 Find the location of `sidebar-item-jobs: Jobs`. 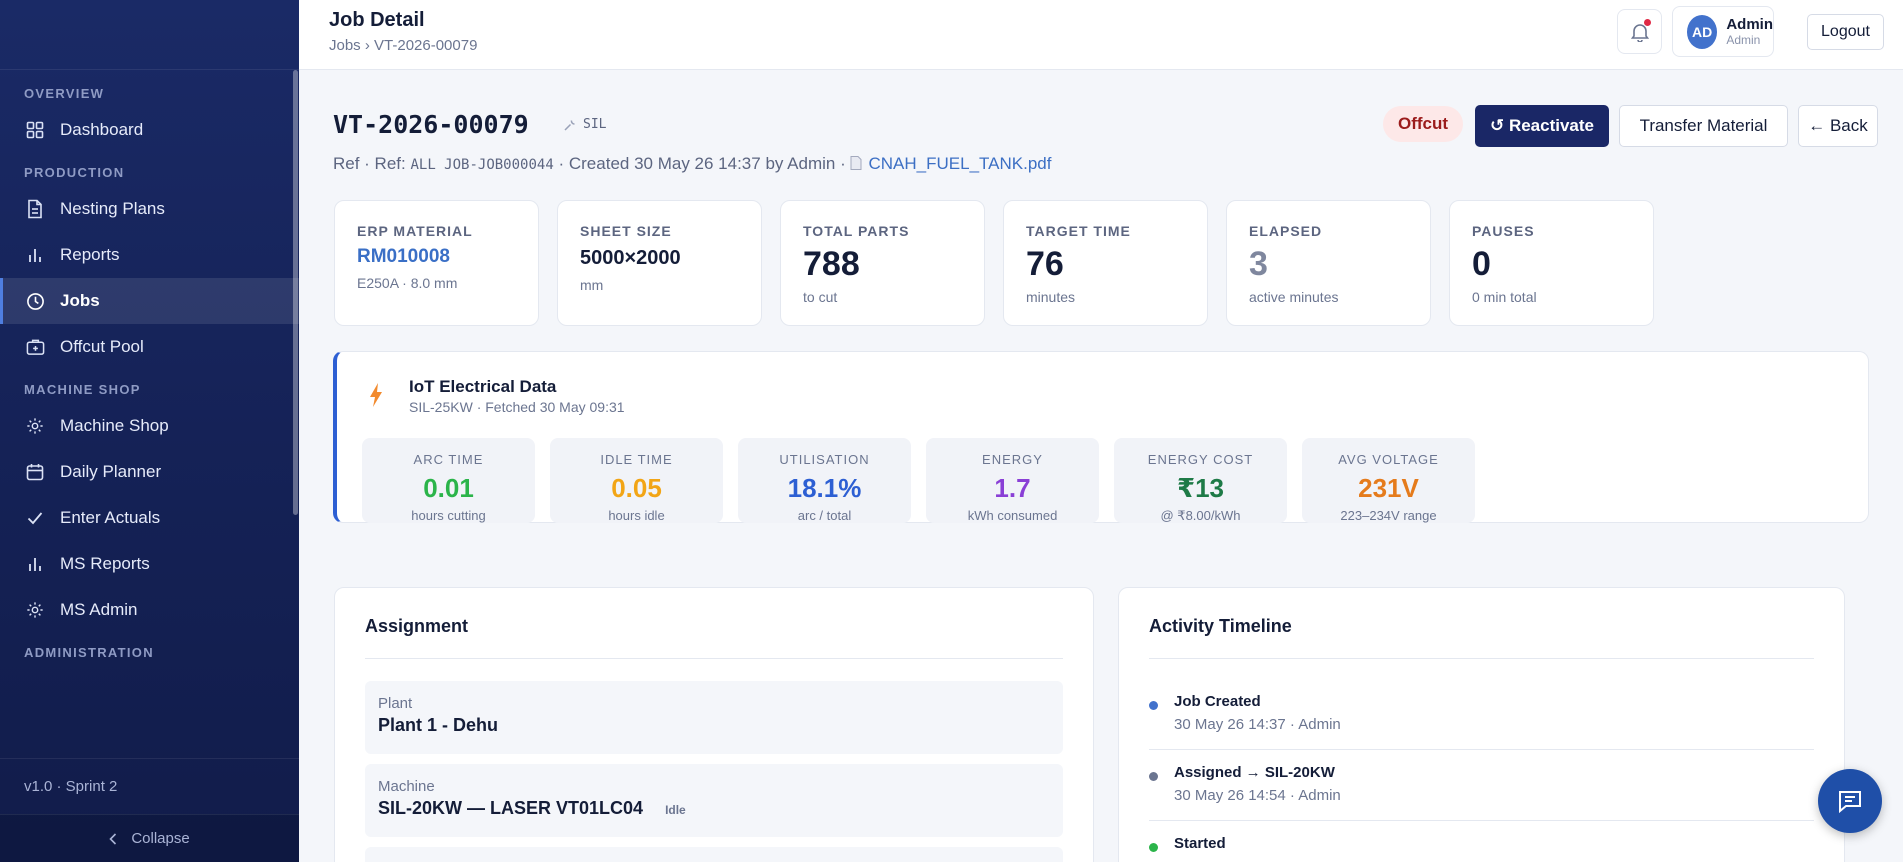

sidebar-item-jobs: Jobs is located at coordinates (149, 301).